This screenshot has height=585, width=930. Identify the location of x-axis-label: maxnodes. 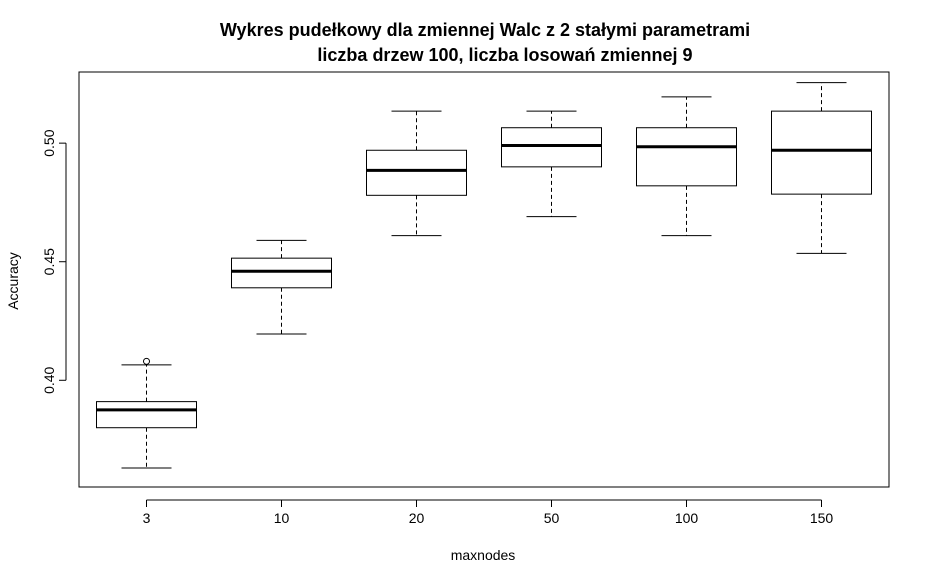
(483, 555).